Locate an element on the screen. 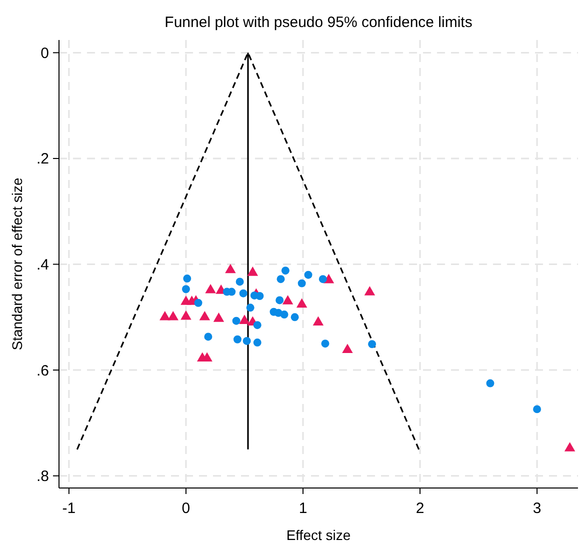  x-axis-title: Effect size is located at coordinates (318, 535).